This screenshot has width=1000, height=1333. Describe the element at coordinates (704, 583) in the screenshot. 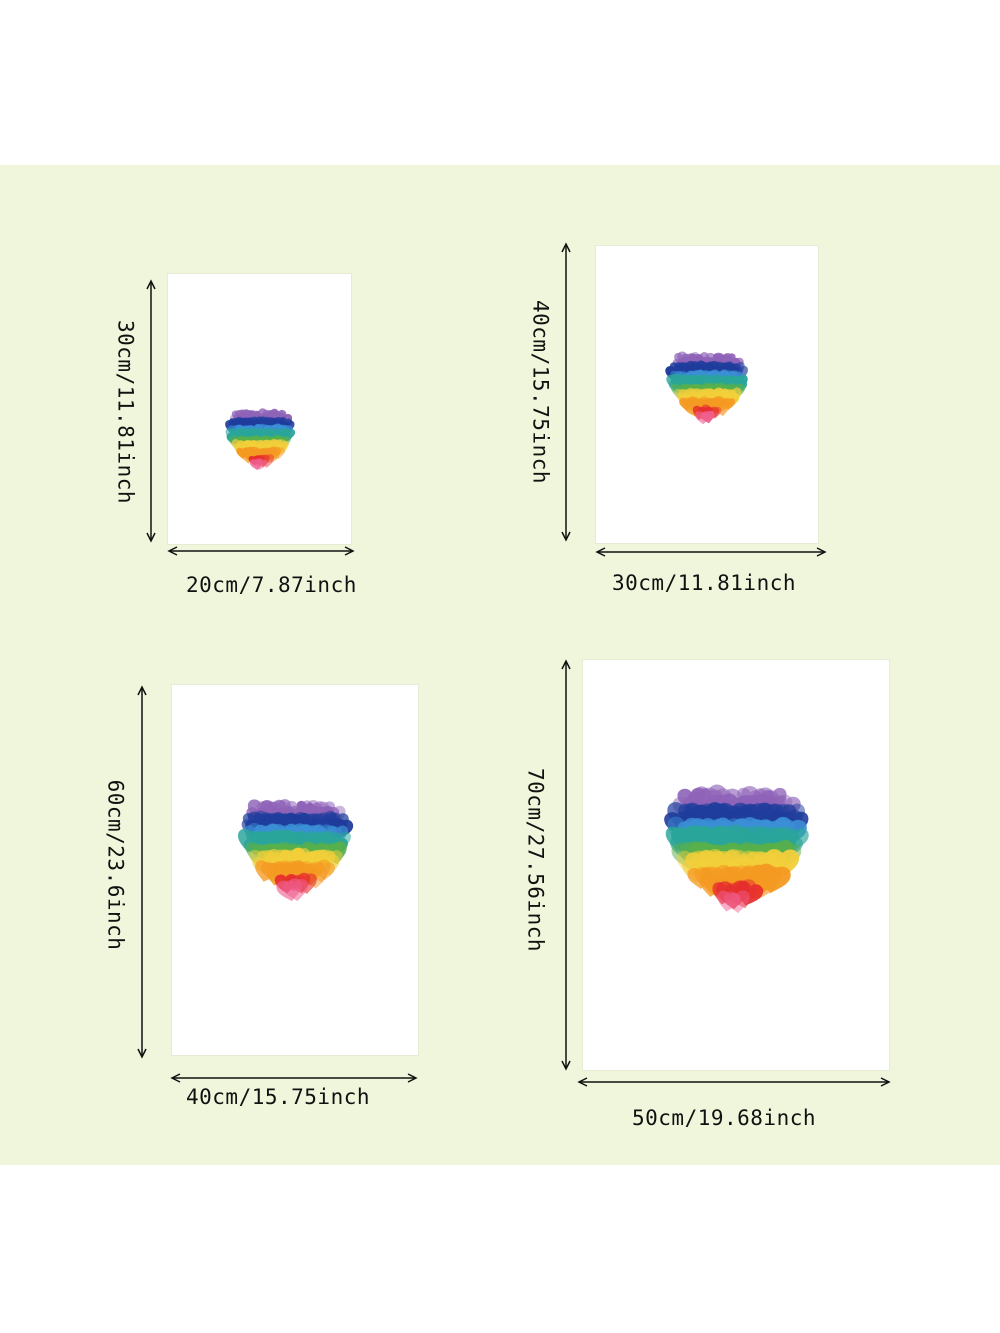

I see `width-label-medium: 30cm/11.81inch` at that location.